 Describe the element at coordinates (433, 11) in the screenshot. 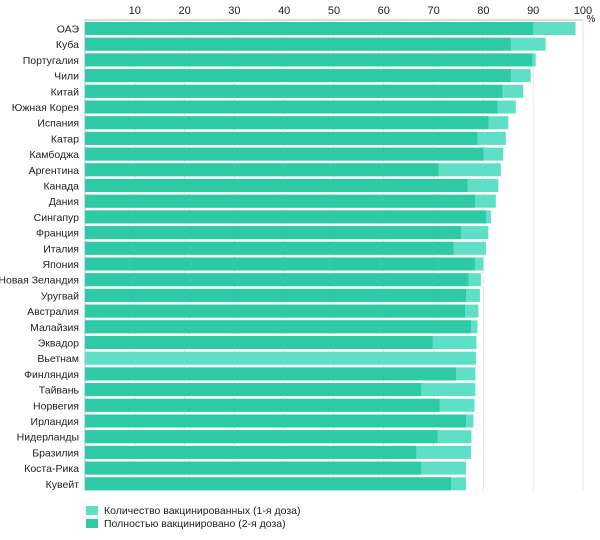

I see `x-tick-label: 70` at that location.